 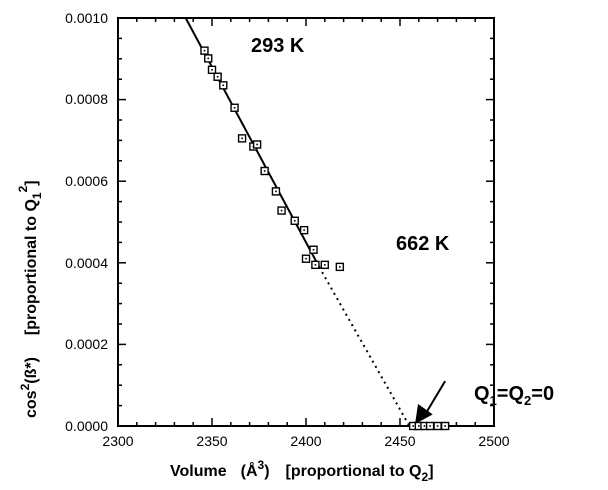 What do you see at coordinates (86, 181) in the screenshot?
I see `y-tick-label: 0.0006` at bounding box center [86, 181].